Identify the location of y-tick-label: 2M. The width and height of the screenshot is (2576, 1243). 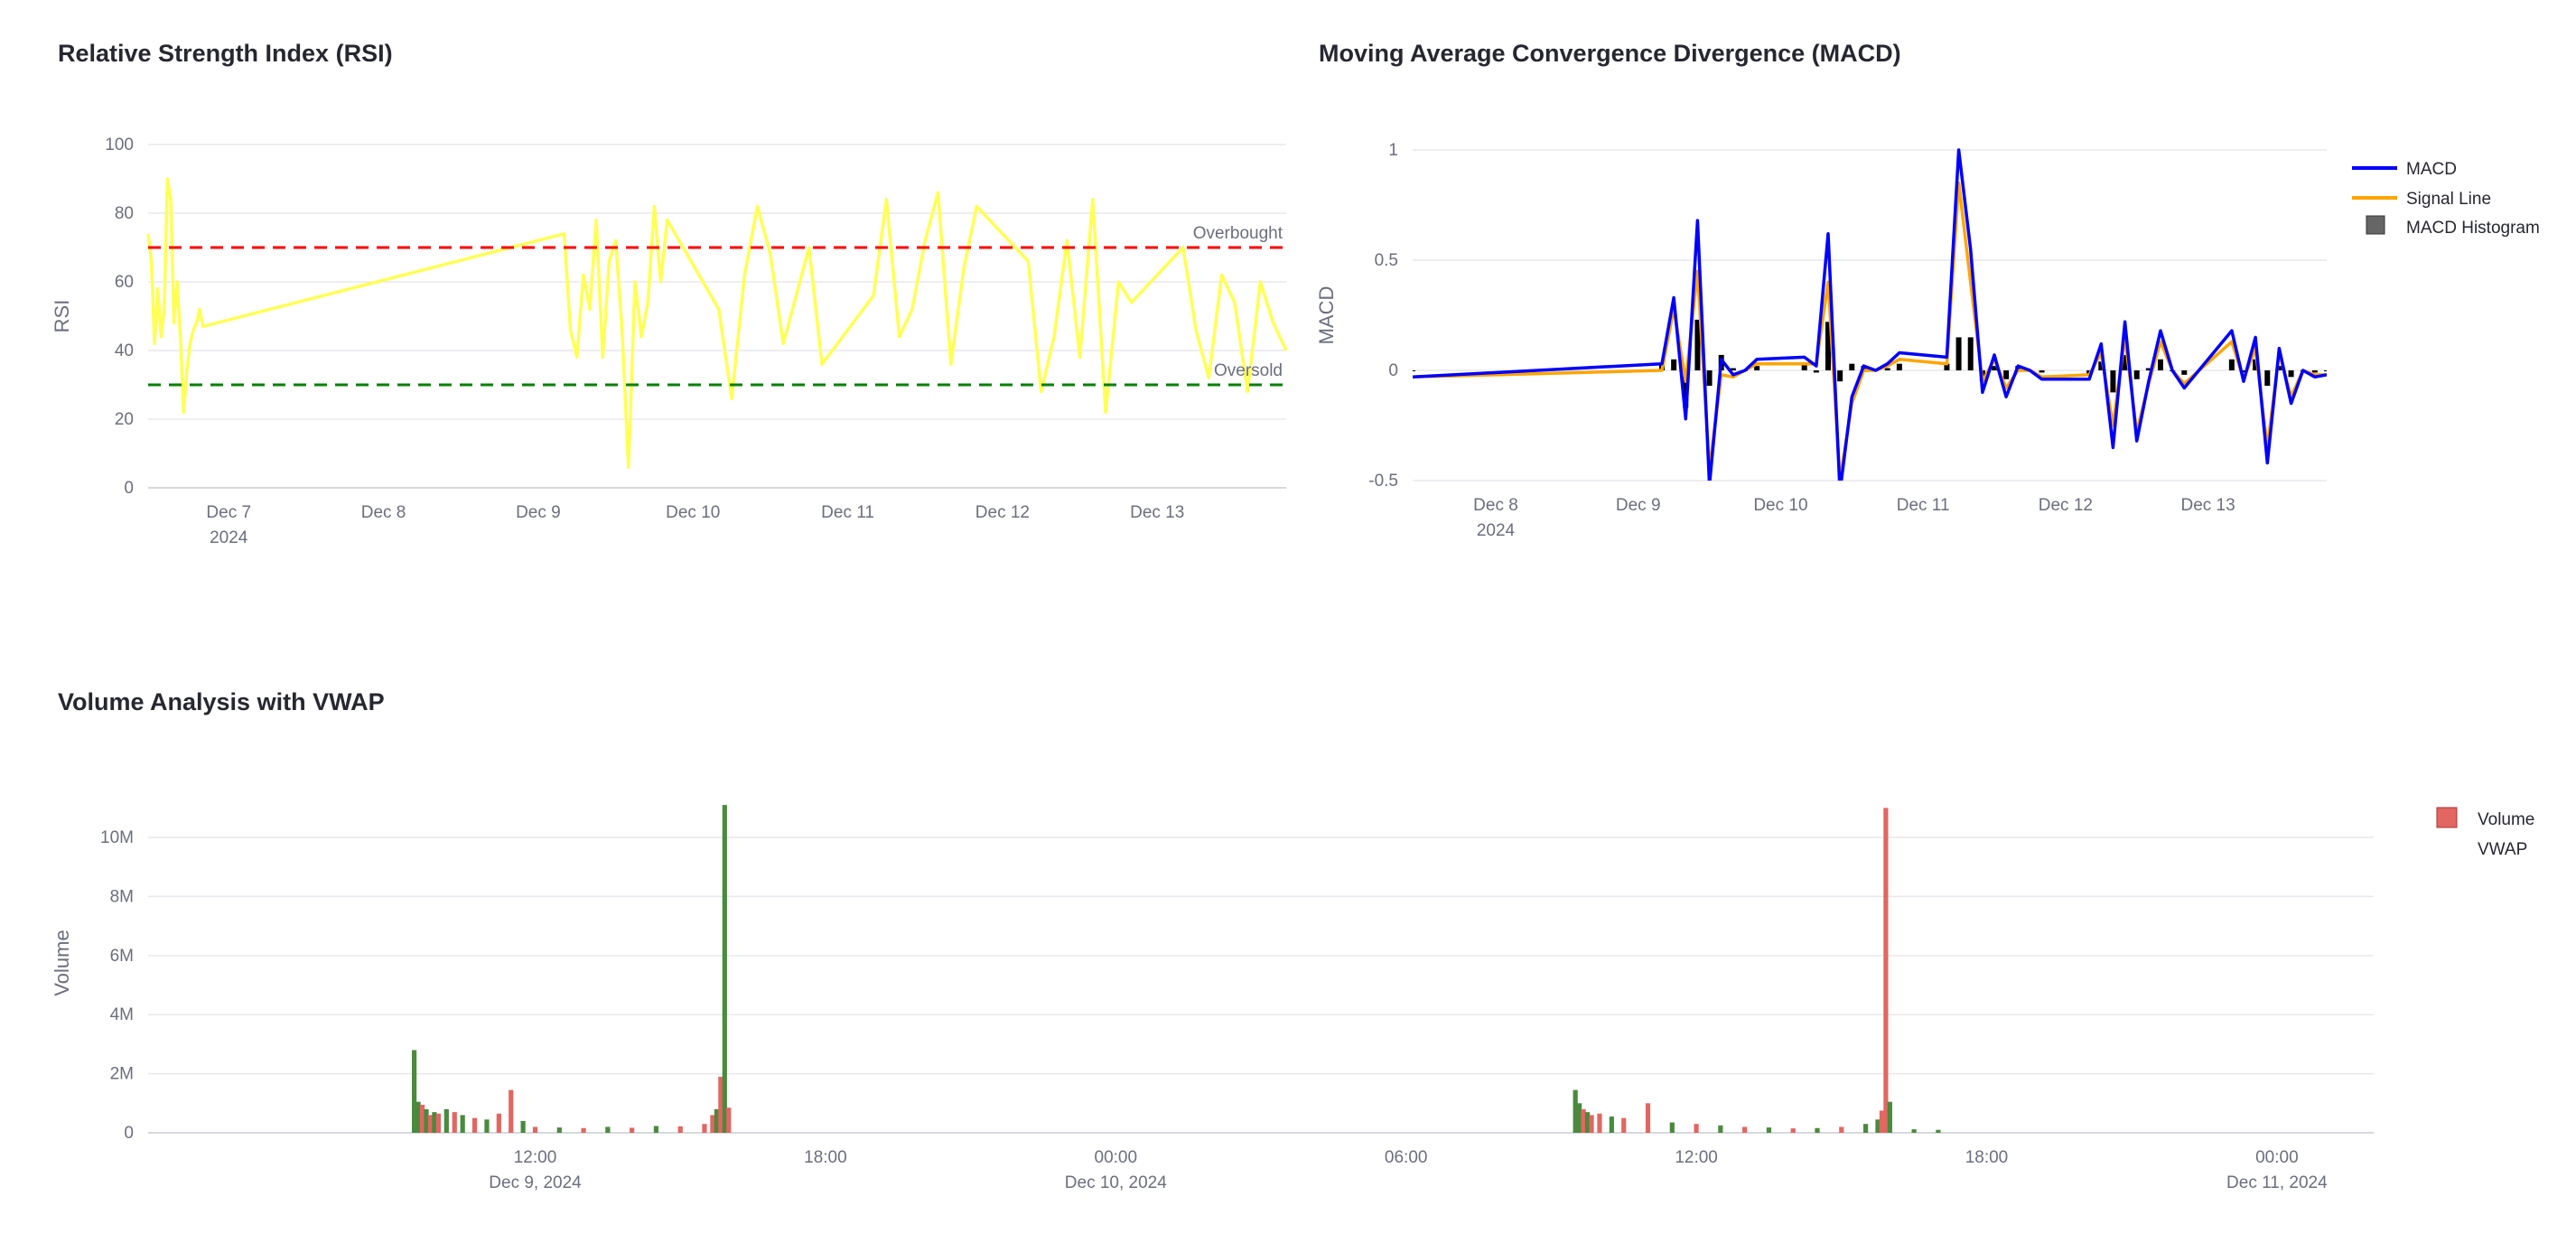
(122, 1074).